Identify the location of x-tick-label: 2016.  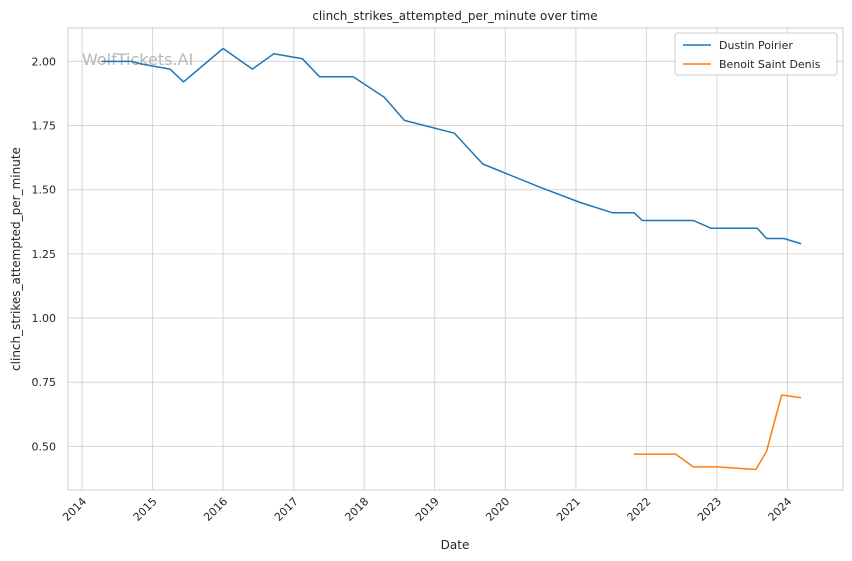
(215, 509).